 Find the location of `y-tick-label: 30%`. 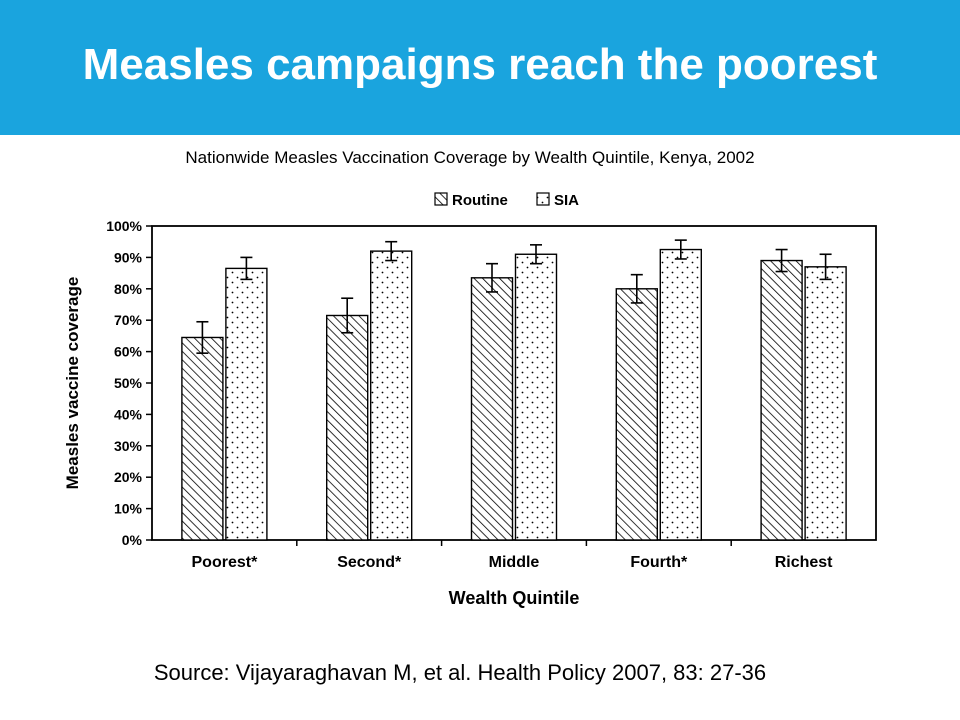

y-tick-label: 30% is located at coordinates (128, 446).